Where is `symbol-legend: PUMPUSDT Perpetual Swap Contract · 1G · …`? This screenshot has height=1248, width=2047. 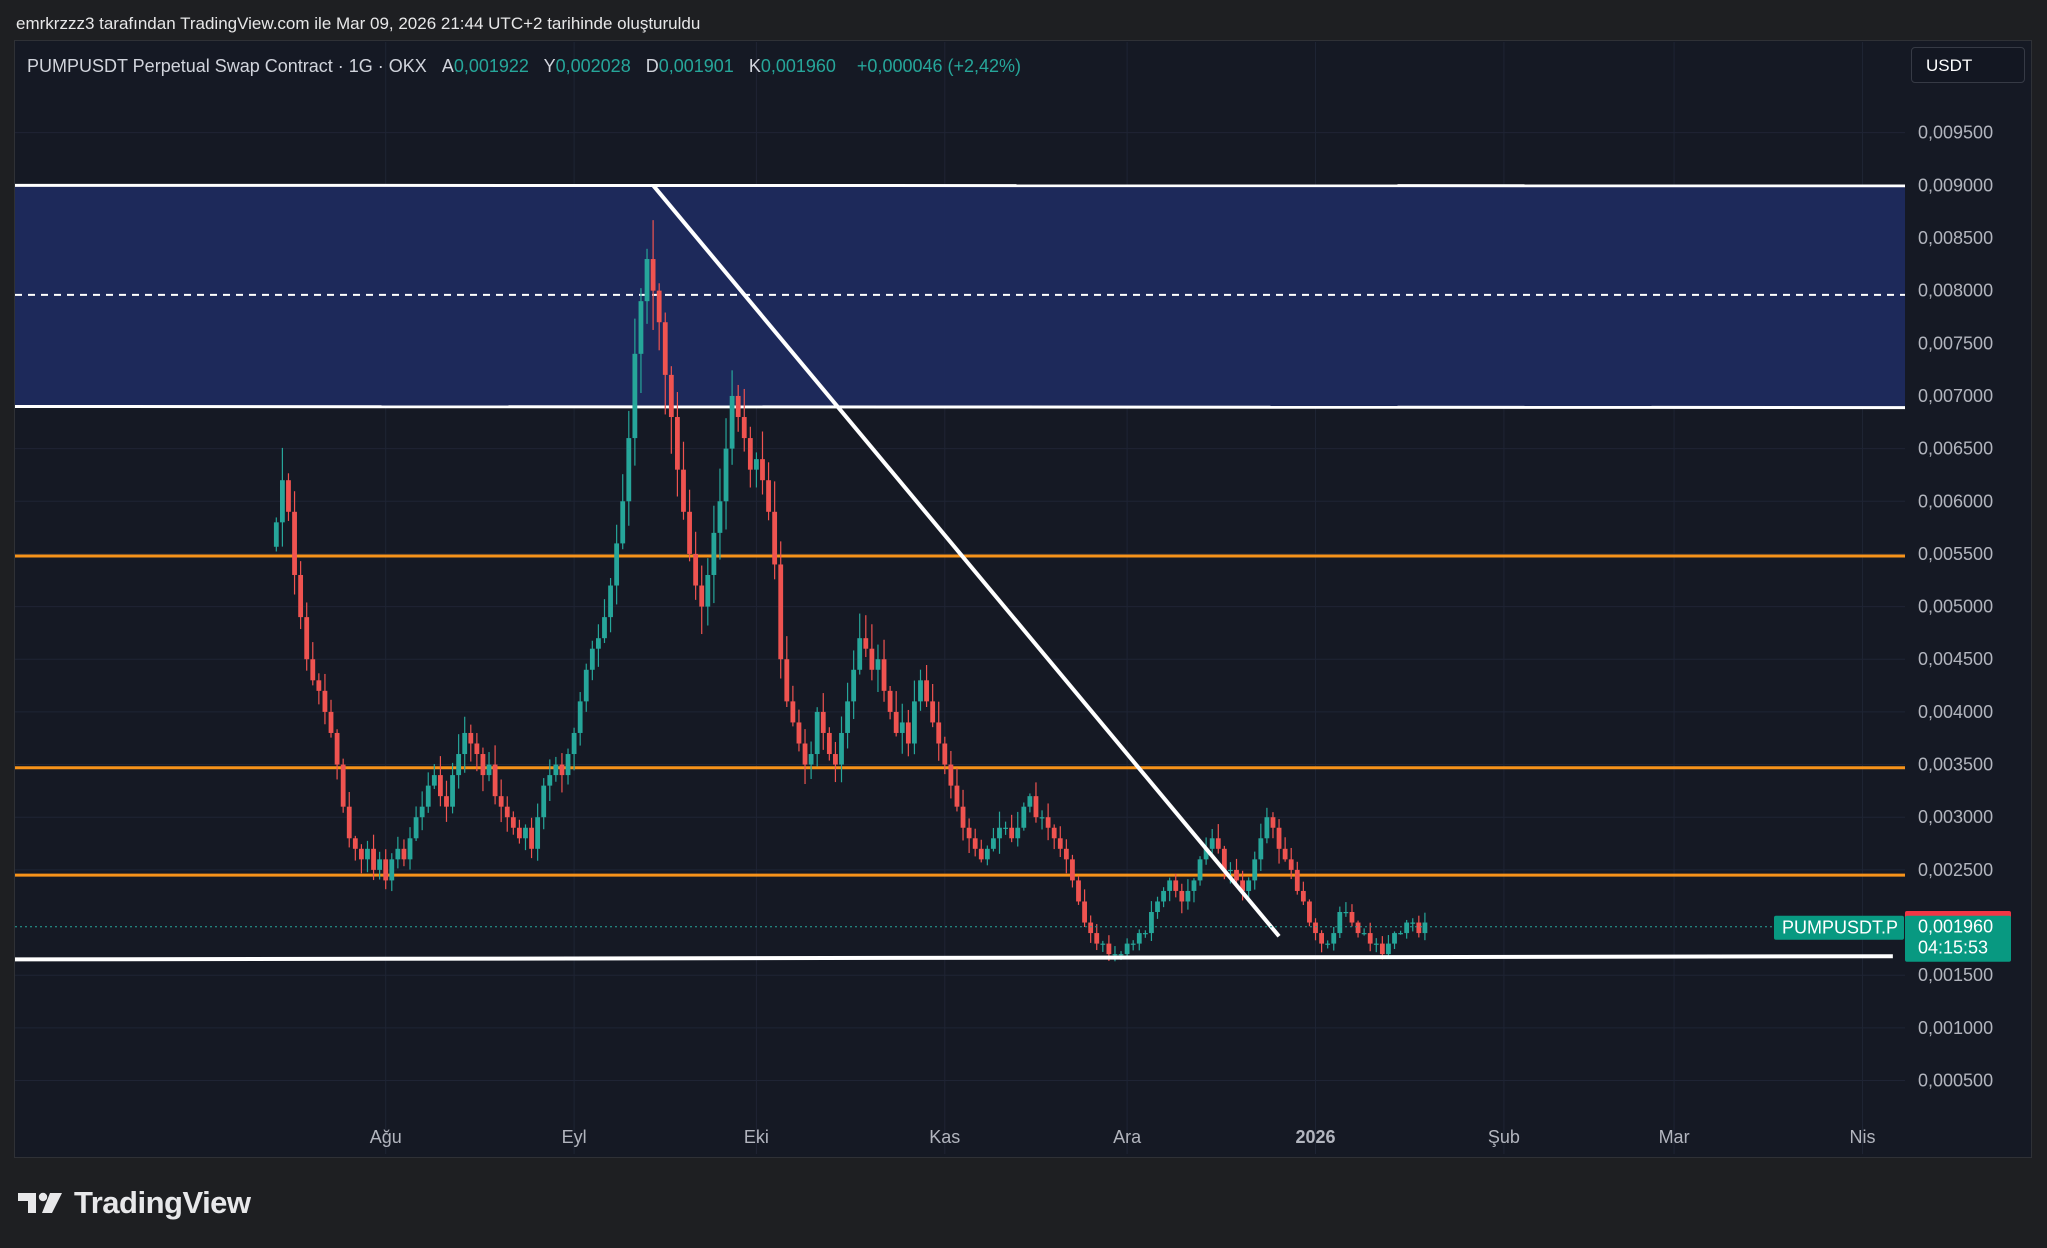
symbol-legend: PUMPUSDT Perpetual Swap Contract · 1G · … is located at coordinates (524, 66).